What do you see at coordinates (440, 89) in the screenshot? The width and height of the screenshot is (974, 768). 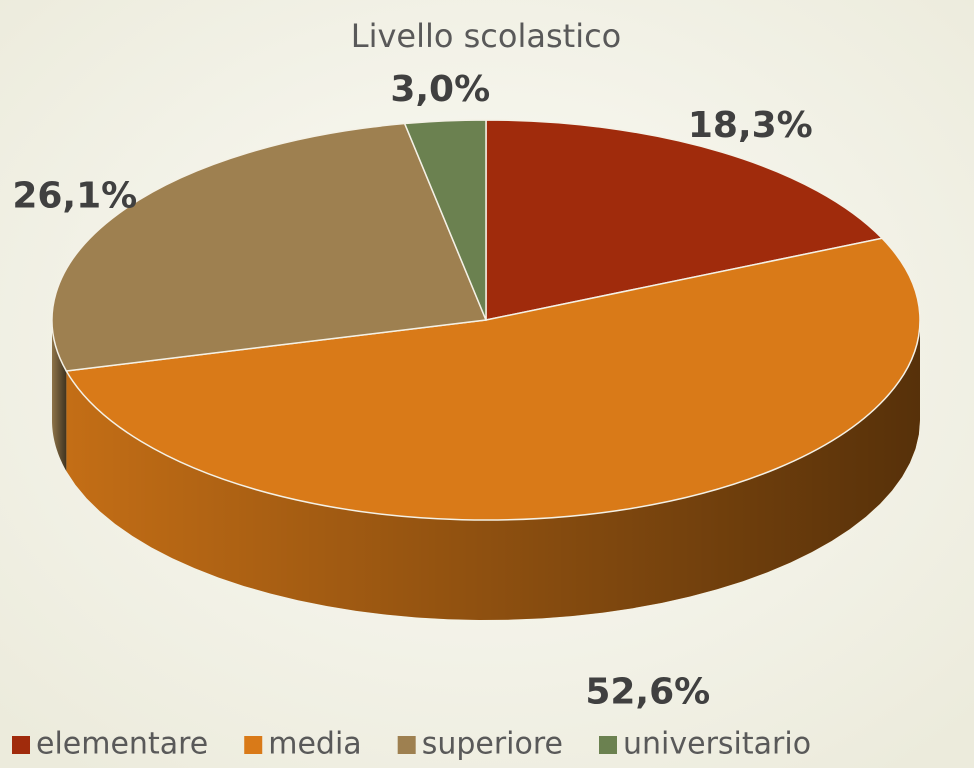 I see `value-label: 3,0%` at bounding box center [440, 89].